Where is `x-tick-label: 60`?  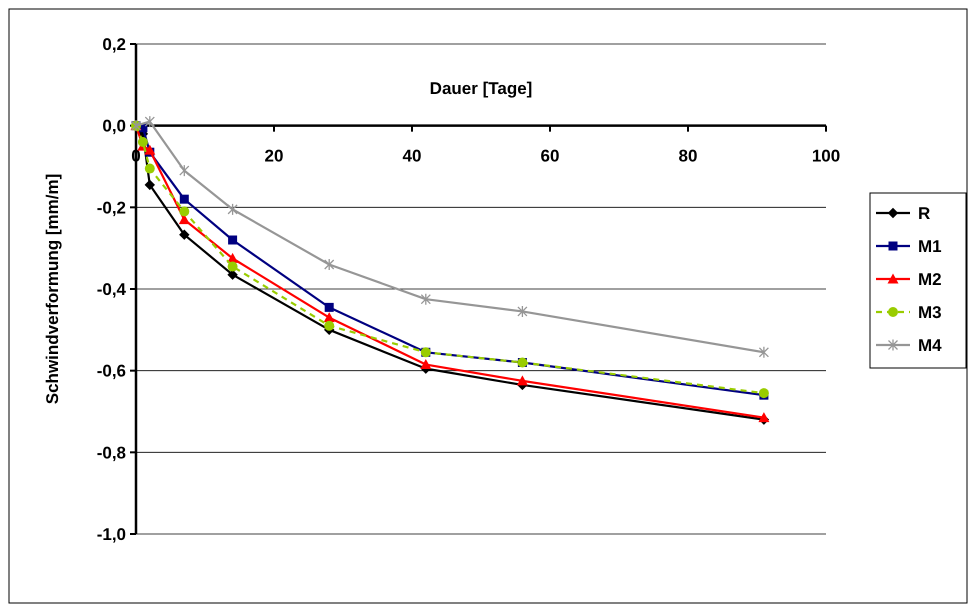
x-tick-label: 60 is located at coordinates (550, 156).